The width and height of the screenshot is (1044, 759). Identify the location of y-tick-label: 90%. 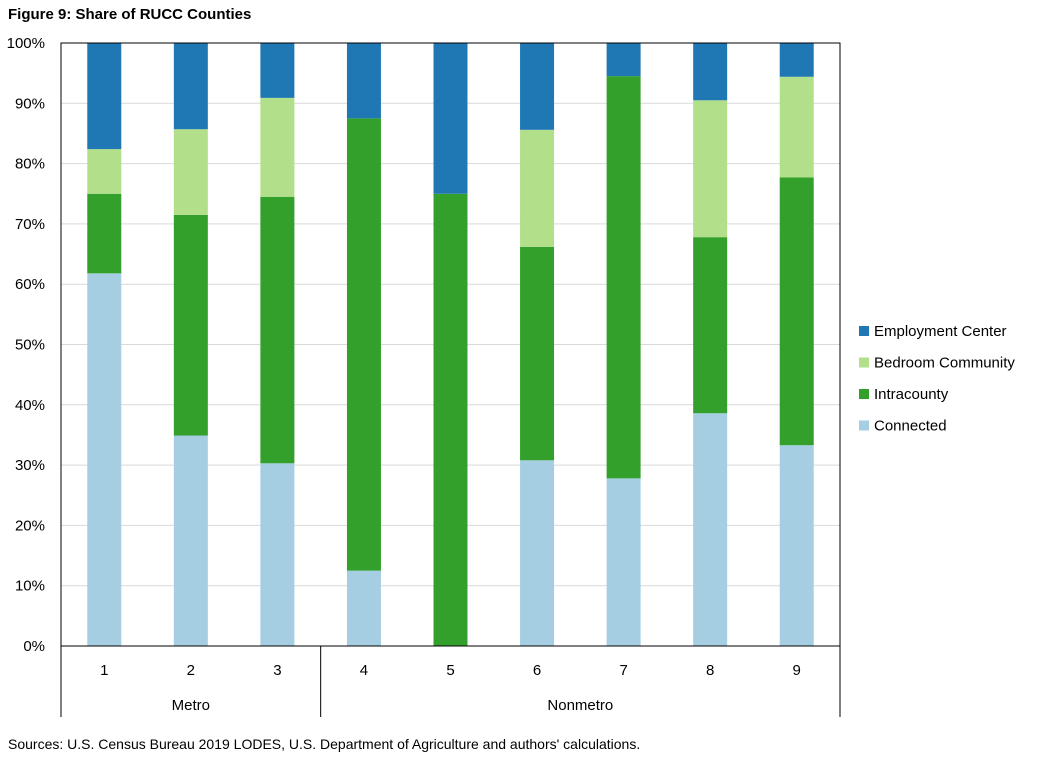
(30, 103).